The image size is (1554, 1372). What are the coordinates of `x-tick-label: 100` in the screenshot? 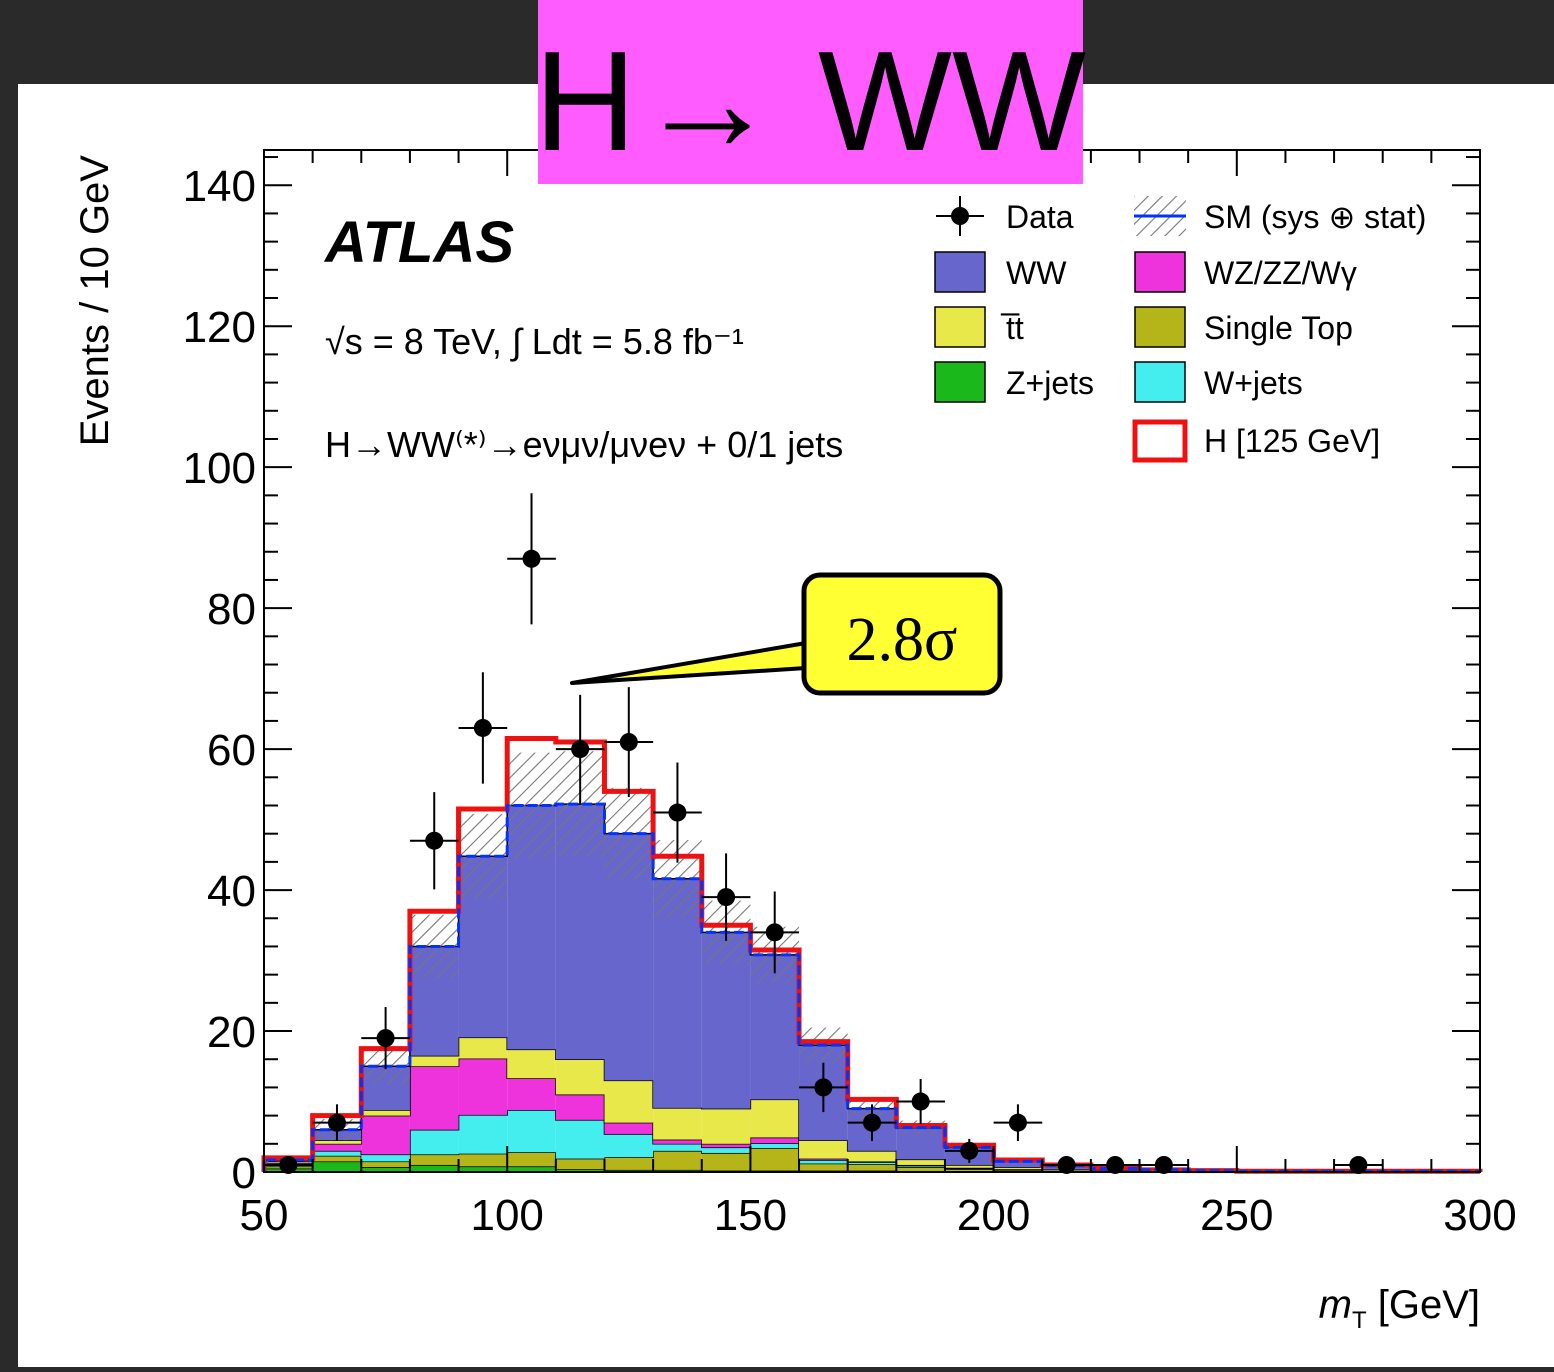 It's located at (506, 1215).